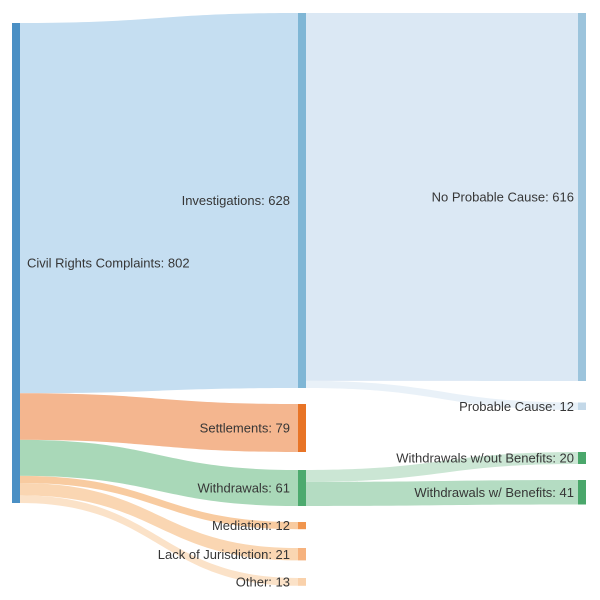 The image size is (600, 600). I want to click on flow-wd-wwob, so click(442, 467).